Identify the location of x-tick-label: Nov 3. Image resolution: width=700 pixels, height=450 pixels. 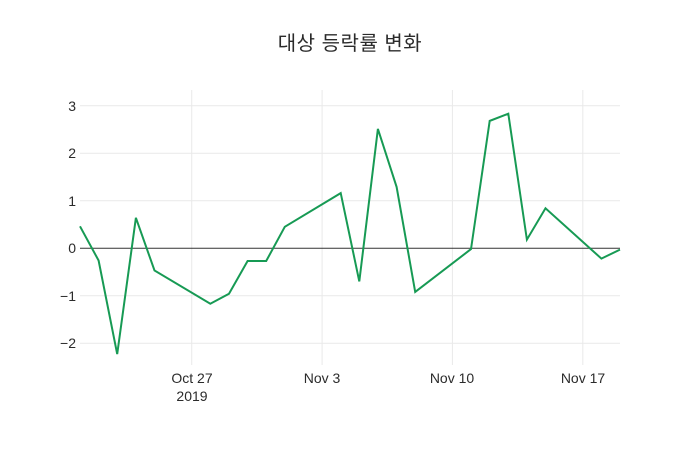
(322, 378).